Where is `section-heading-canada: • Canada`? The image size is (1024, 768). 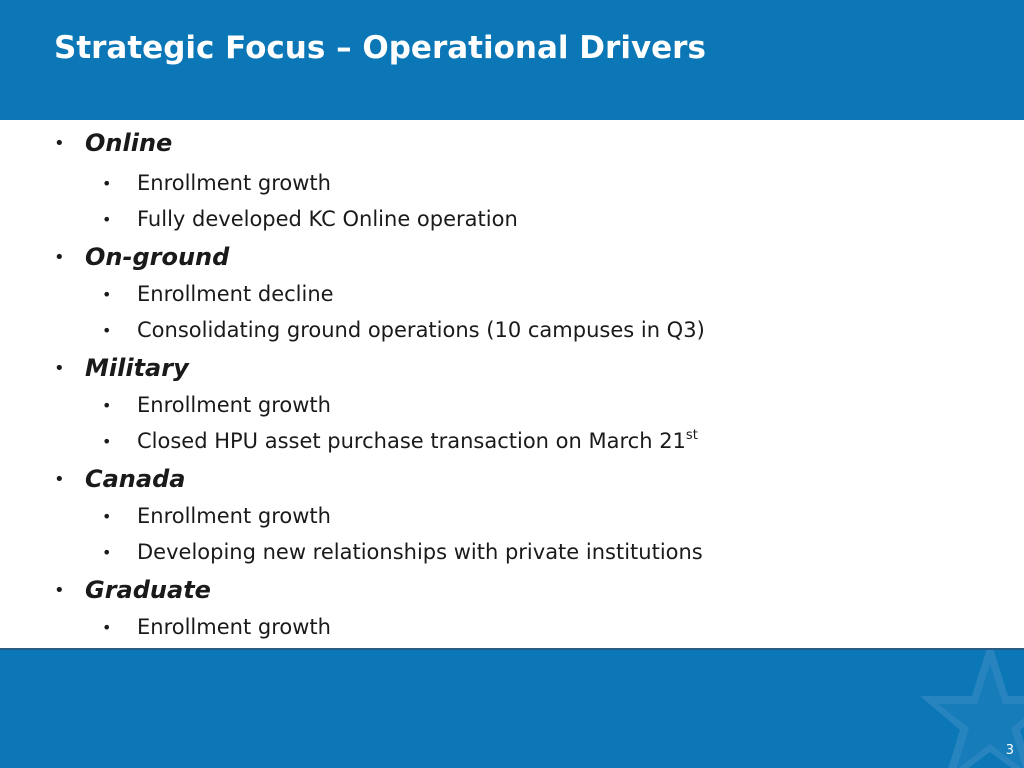
section-heading-canada: • Canada is located at coordinates (119, 479).